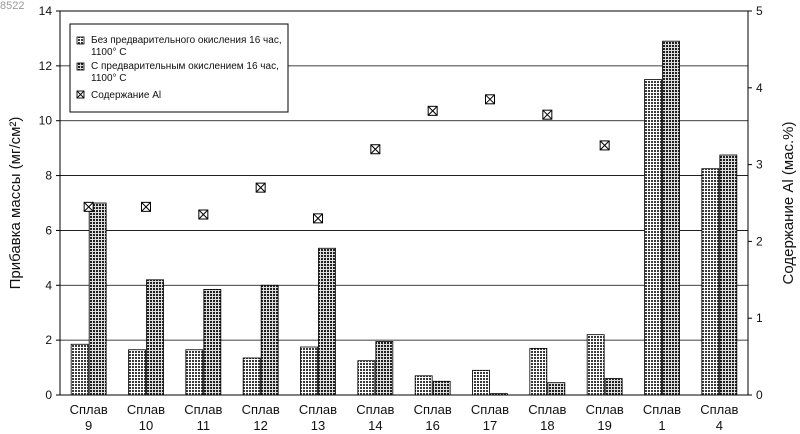 This screenshot has height=434, width=800. I want to click on y-tick-label: 6, so click(48, 230).